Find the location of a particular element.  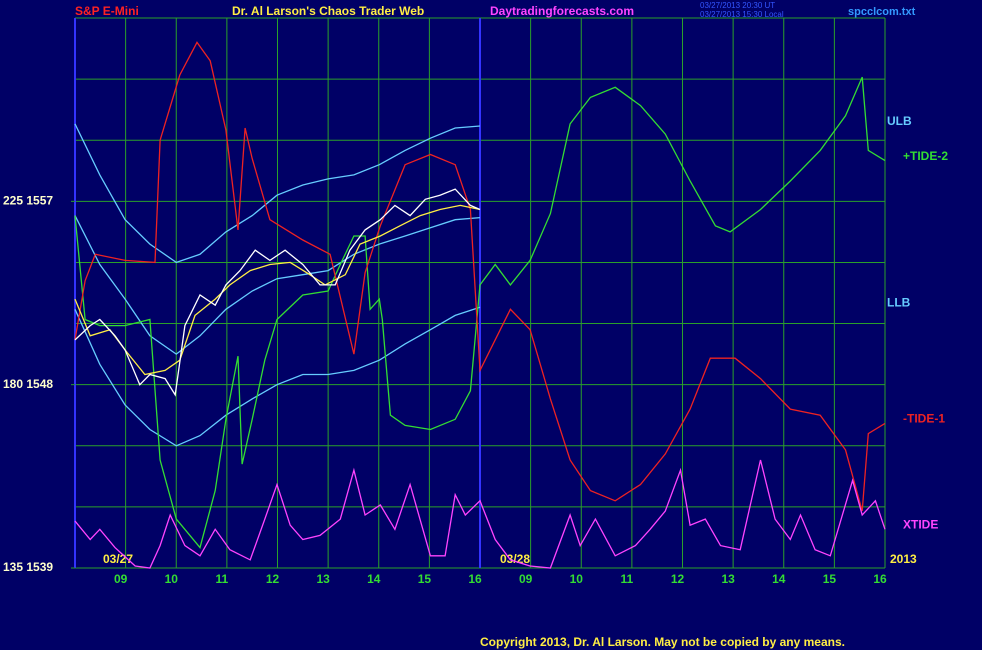

file-name: spcclcom.txt is located at coordinates (882, 12).